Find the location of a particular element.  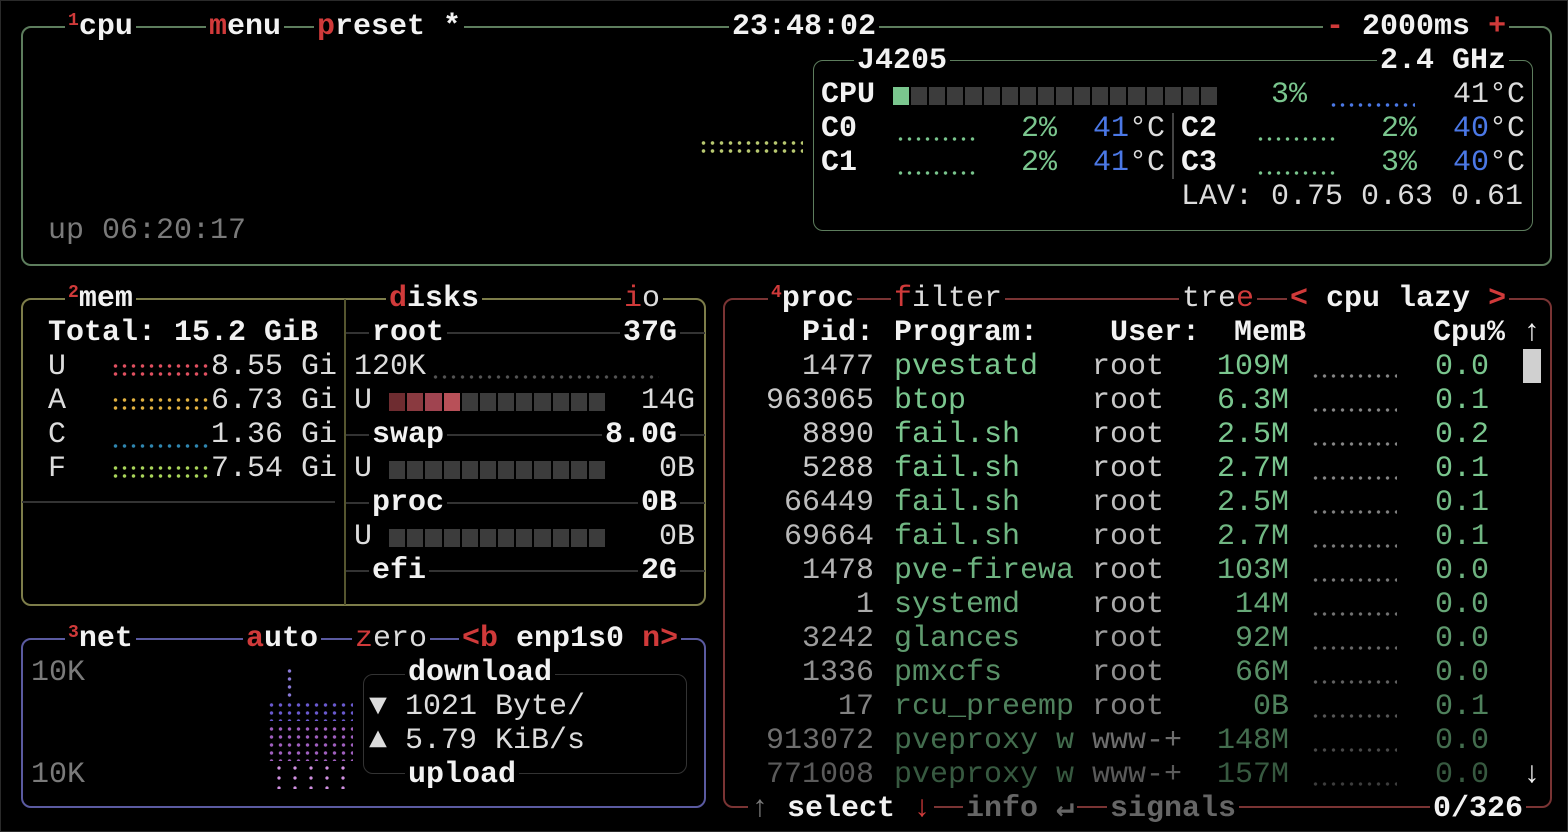

mem-graph is located at coordinates (161, 473).